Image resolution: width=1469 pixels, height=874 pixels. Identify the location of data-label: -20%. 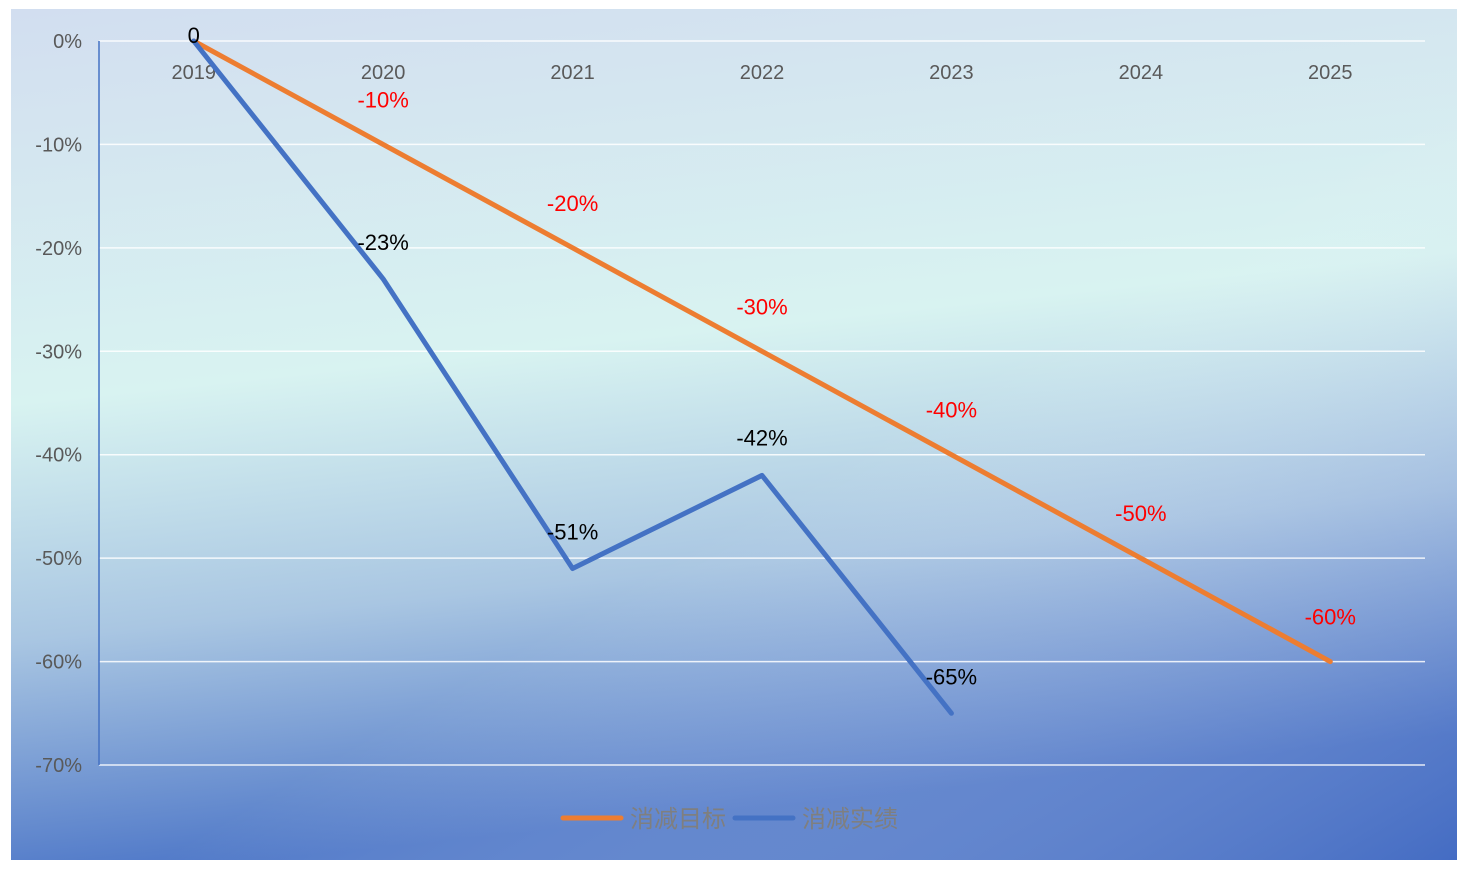
(572, 203).